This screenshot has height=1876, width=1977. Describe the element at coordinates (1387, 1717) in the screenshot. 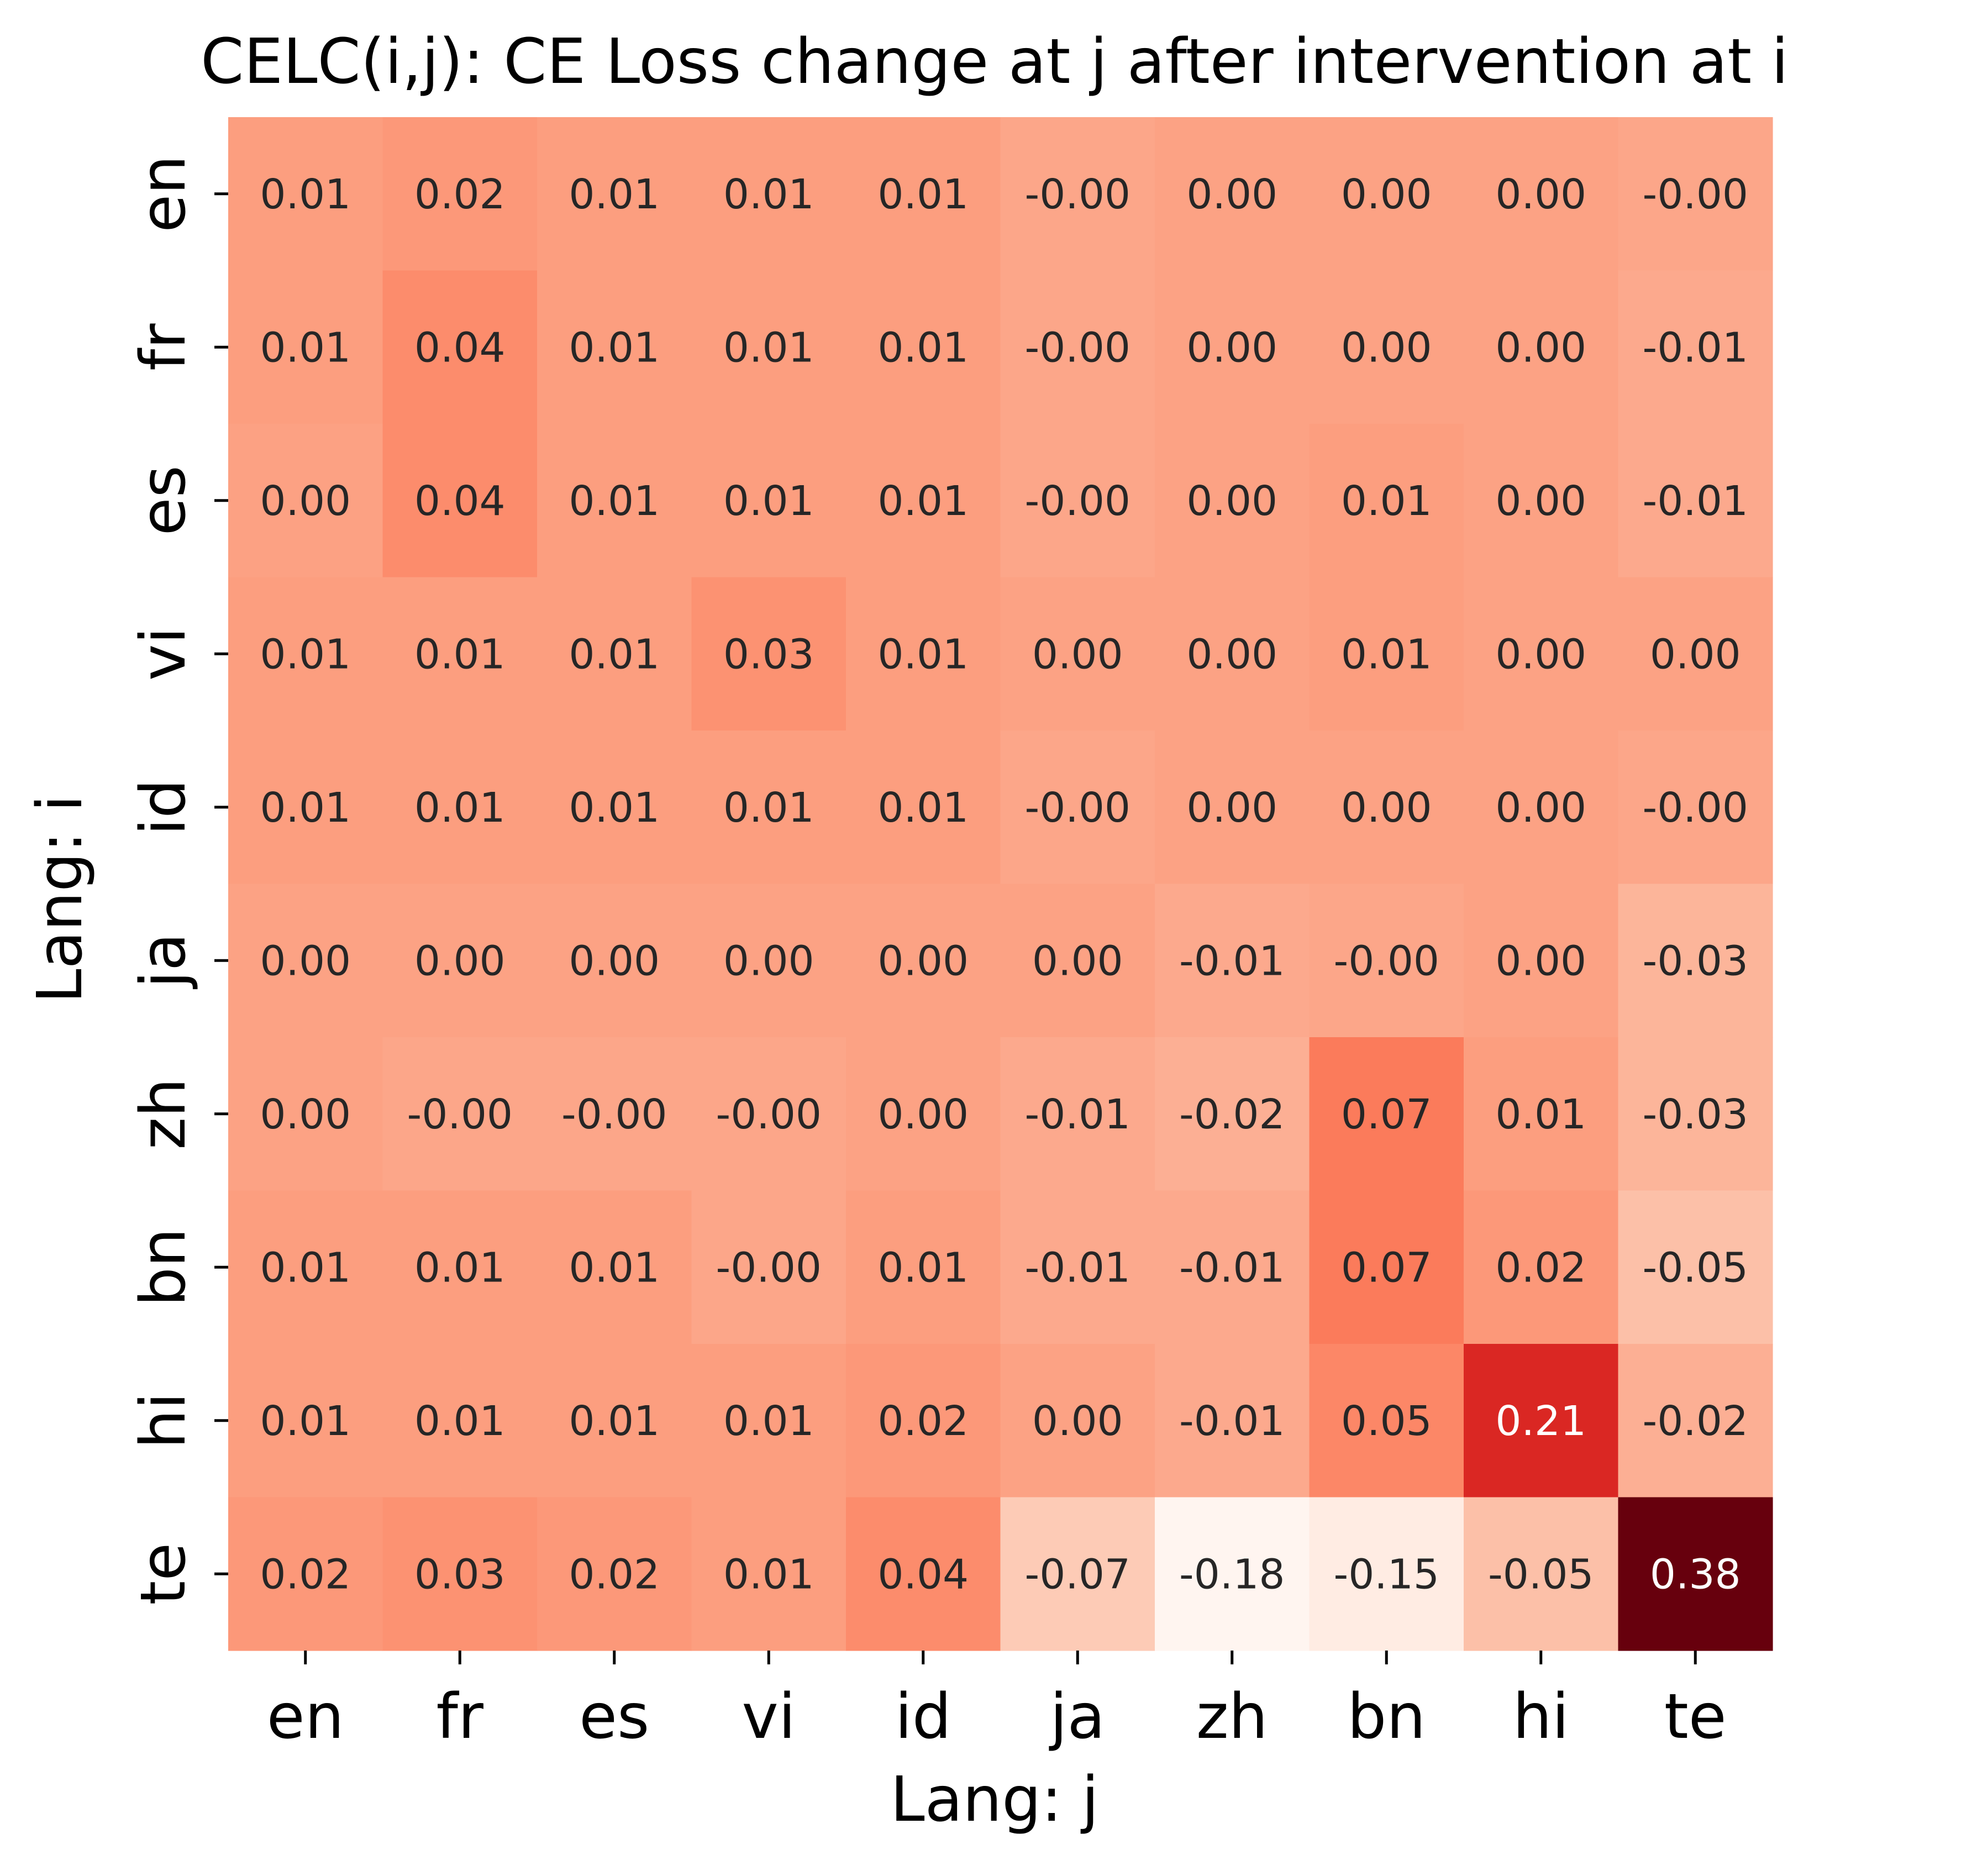

I see `x-tick-label: bn` at that location.